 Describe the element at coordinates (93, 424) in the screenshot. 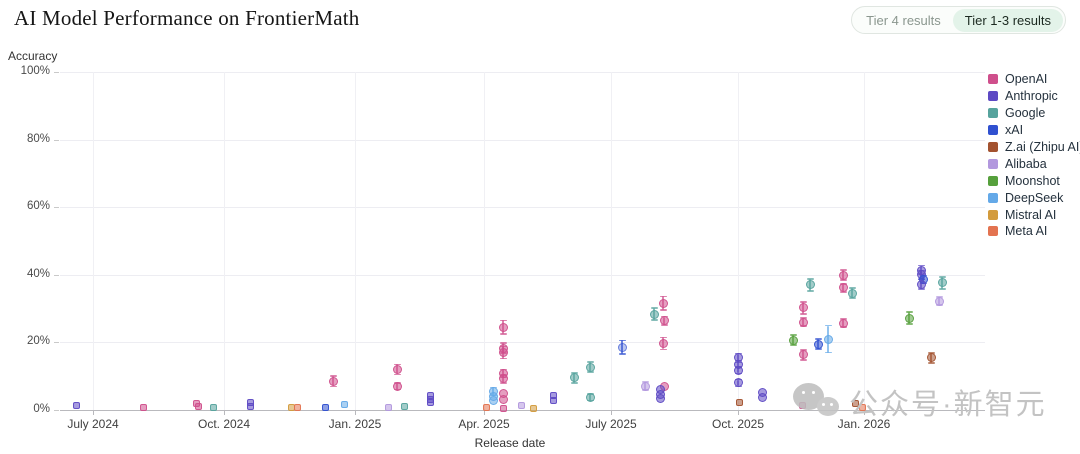

I see `x-tick-label: July 2024` at that location.